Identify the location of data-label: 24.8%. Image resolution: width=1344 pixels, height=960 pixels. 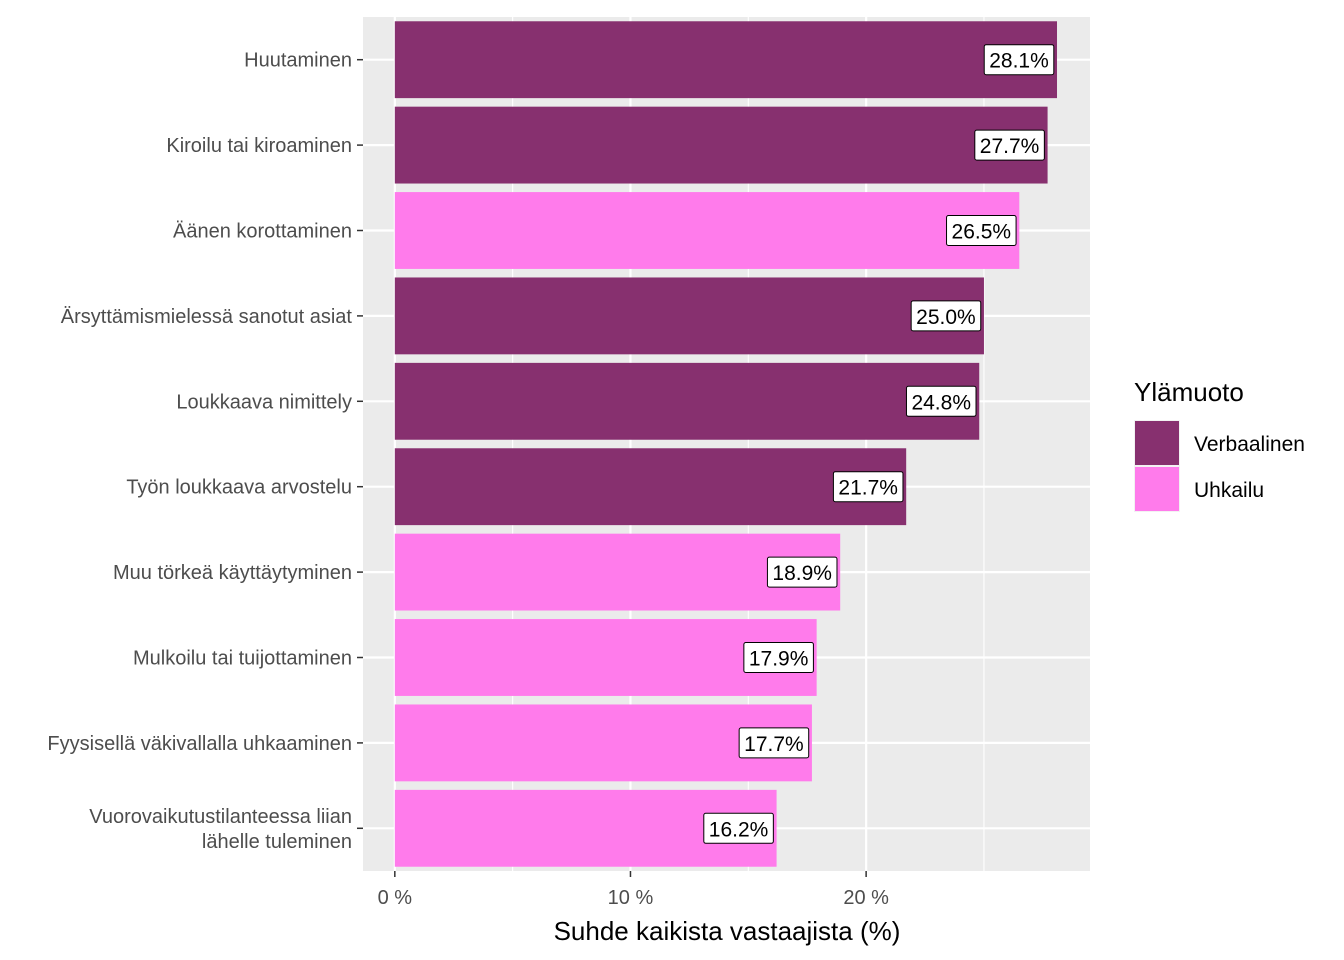
(941, 401).